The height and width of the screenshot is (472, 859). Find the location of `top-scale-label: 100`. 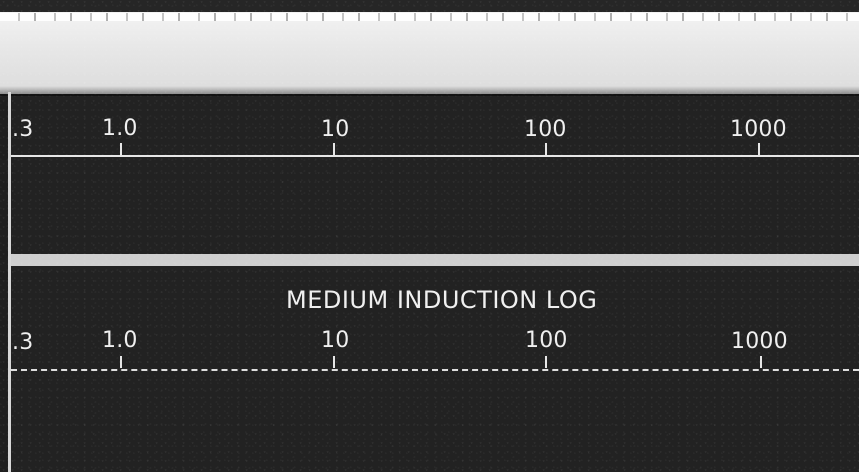

top-scale-label: 100 is located at coordinates (545, 129).